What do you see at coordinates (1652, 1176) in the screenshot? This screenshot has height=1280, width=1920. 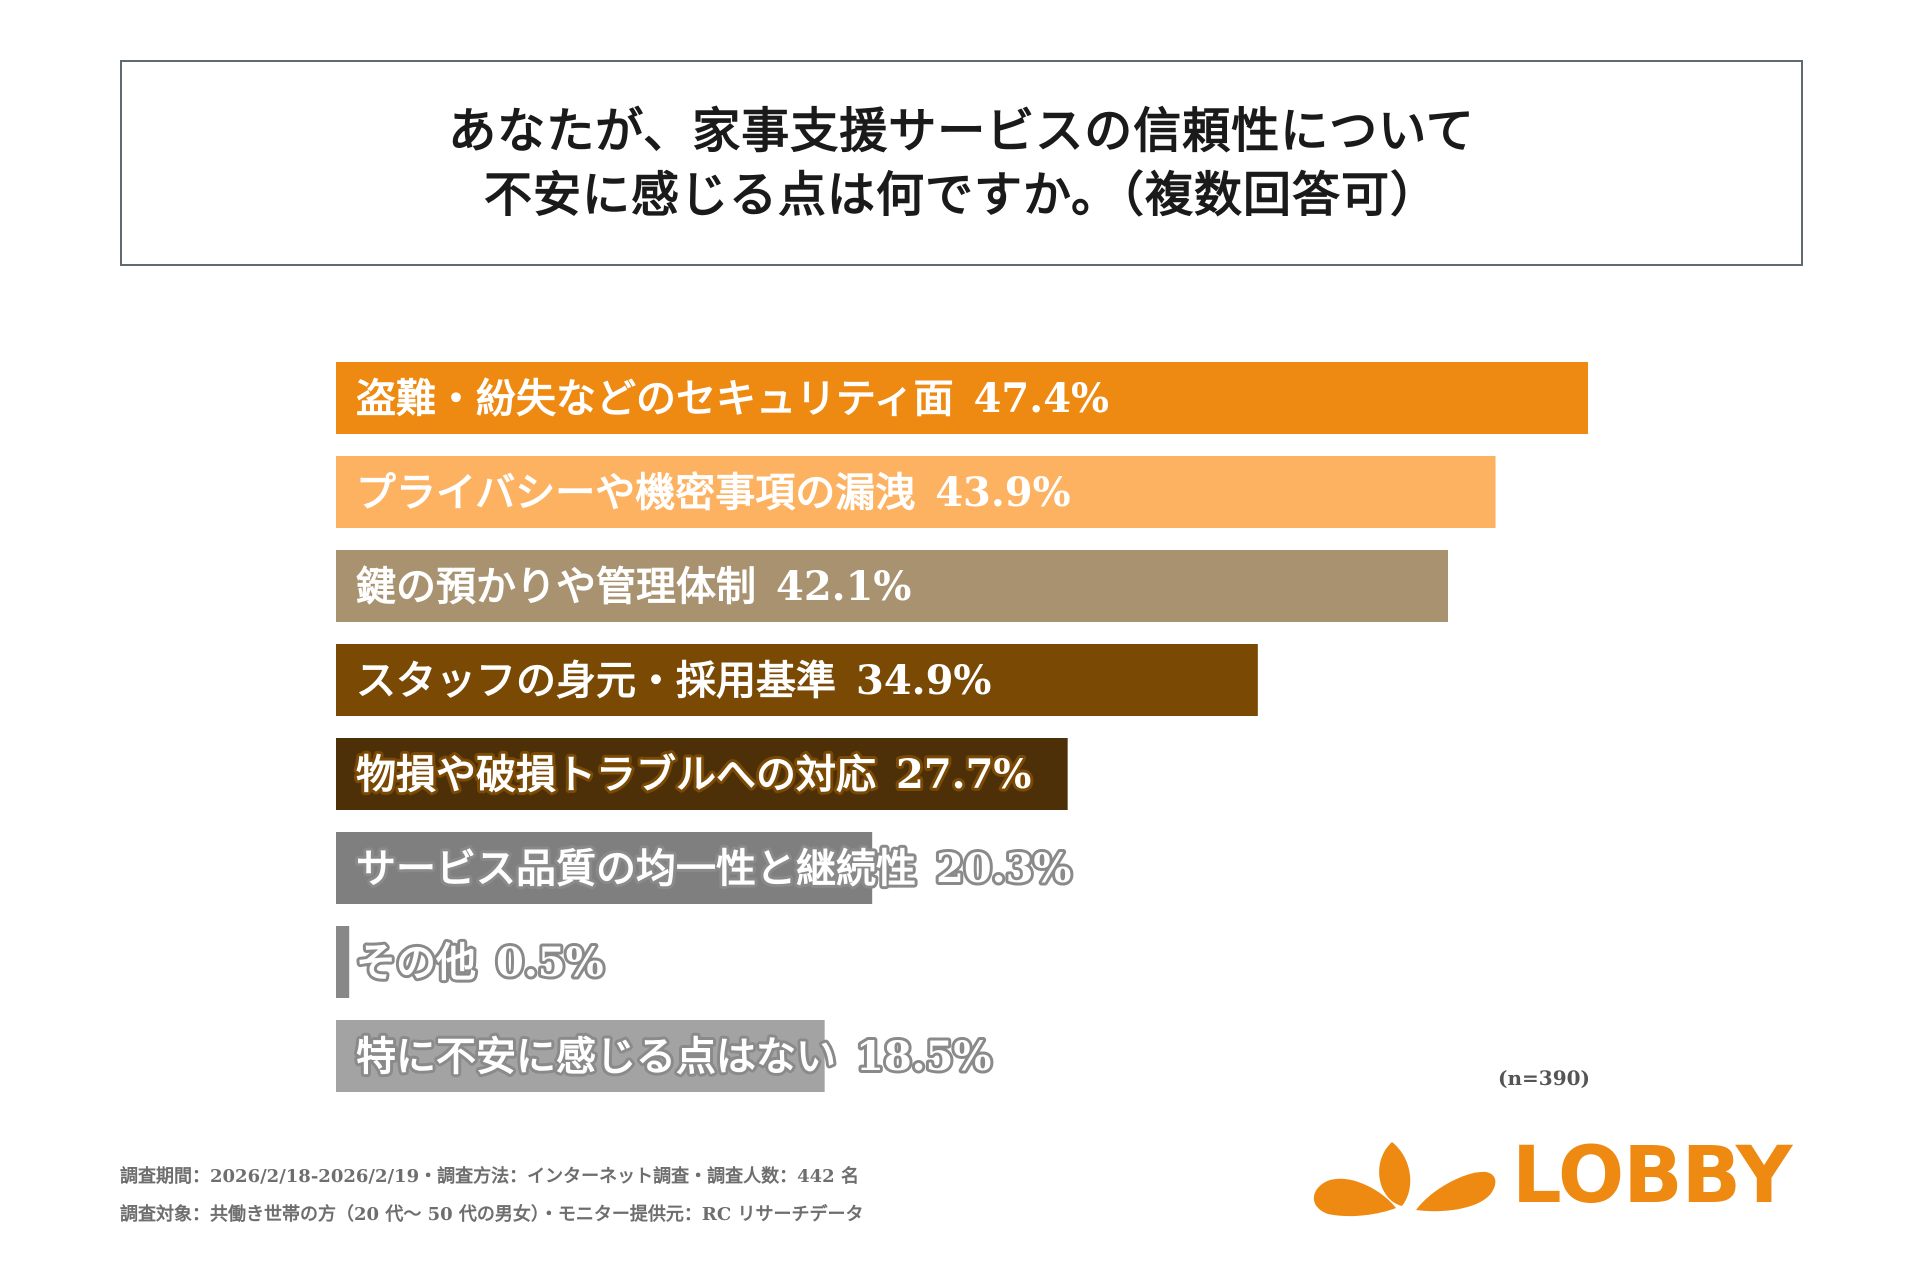 I see `lobby-logo-text: LOBBY` at bounding box center [1652, 1176].